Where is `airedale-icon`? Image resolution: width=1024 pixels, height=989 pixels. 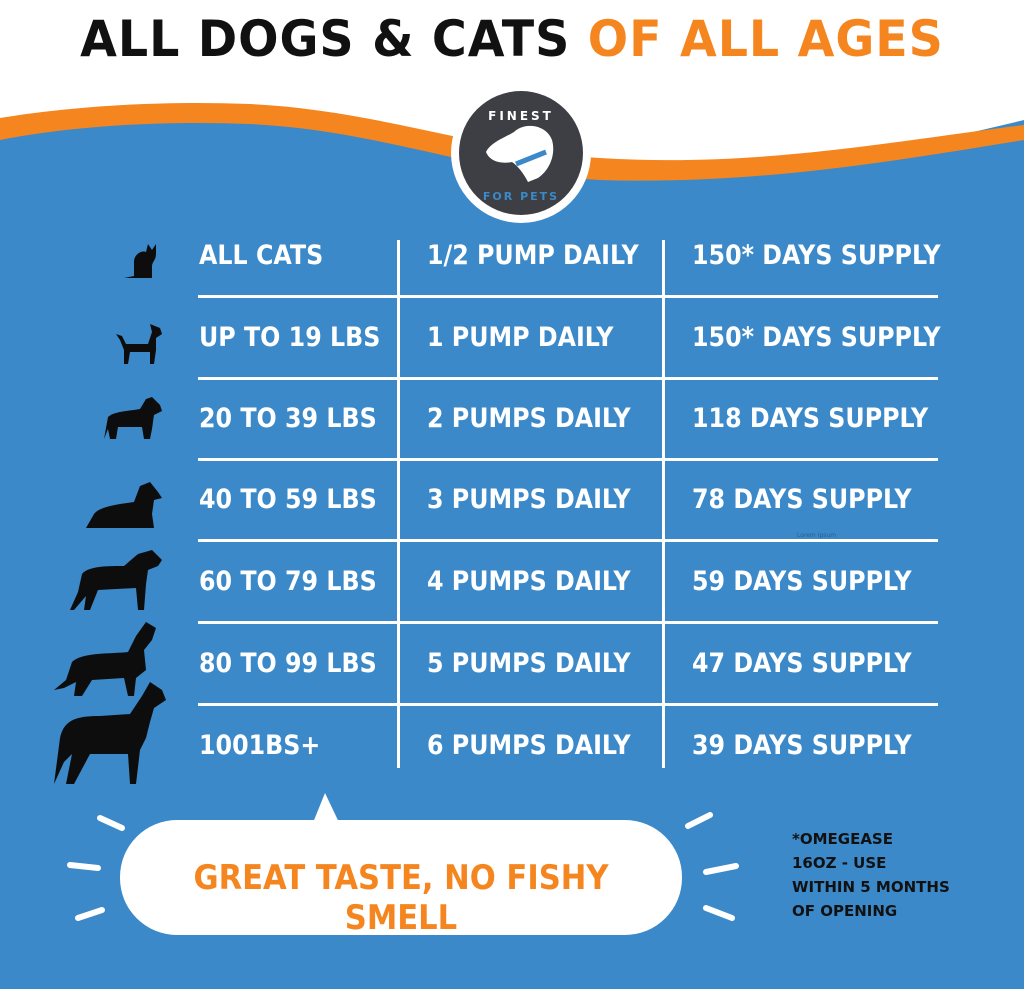
airedale-icon is located at coordinates (116, 580).